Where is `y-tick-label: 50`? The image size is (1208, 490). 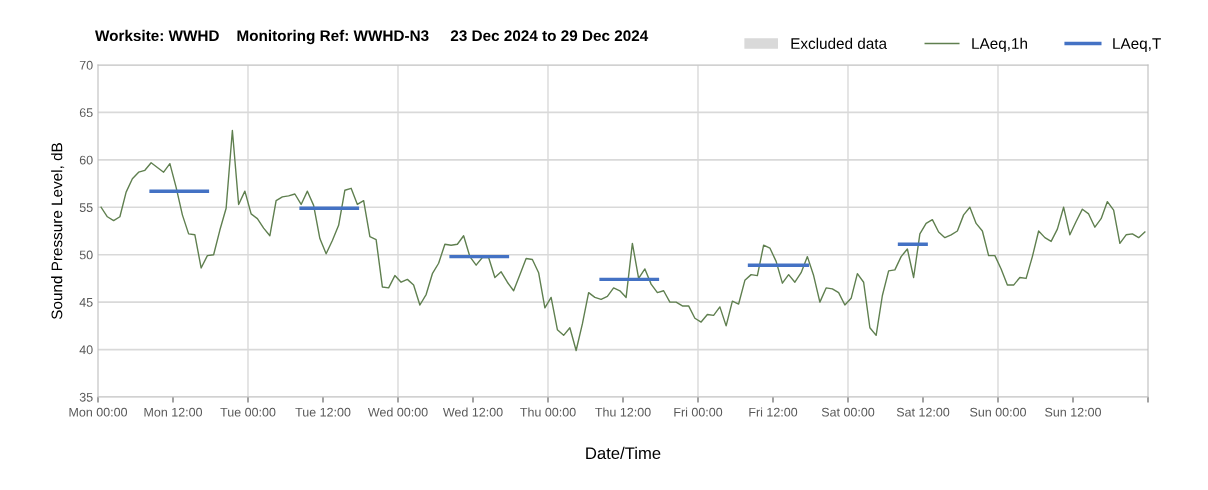 y-tick-label: 50 is located at coordinates (86, 255).